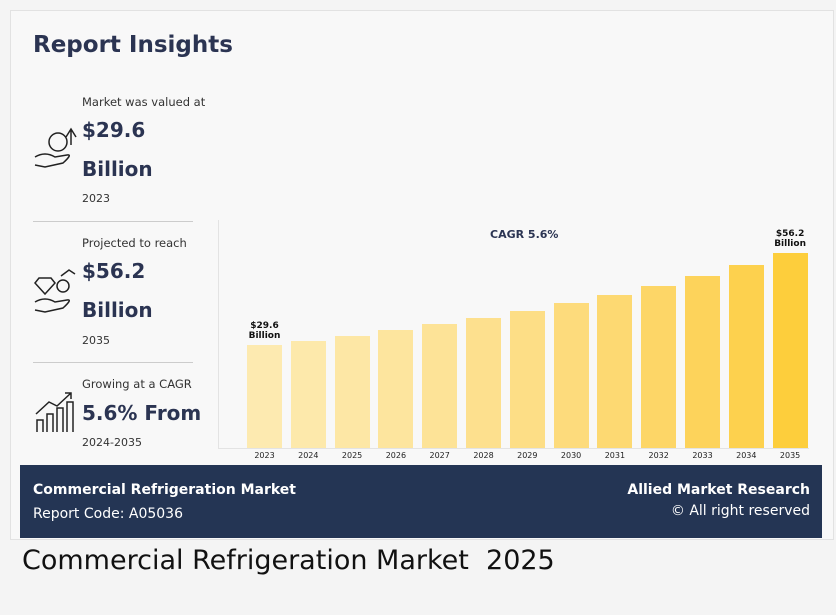 This screenshot has height=615, width=836. I want to click on data-label: $56.2 Billion, so click(790, 239).